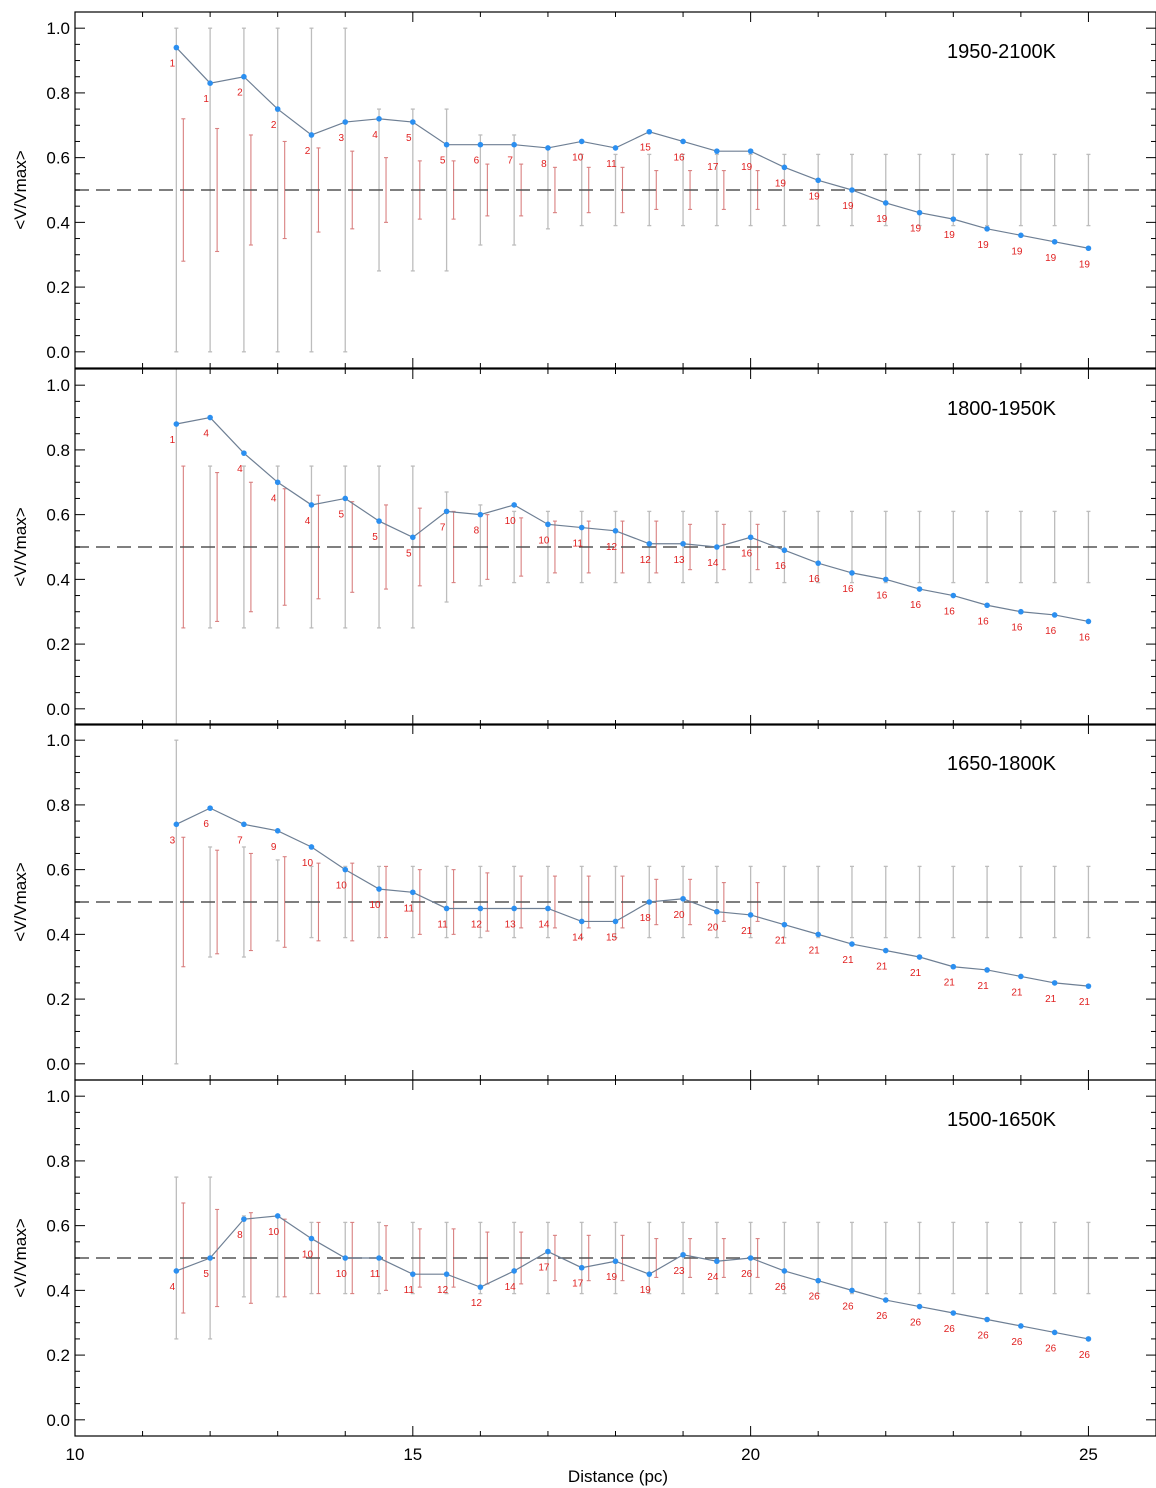  What do you see at coordinates (632, 1277) in the screenshot?
I see `series-line` at bounding box center [632, 1277].